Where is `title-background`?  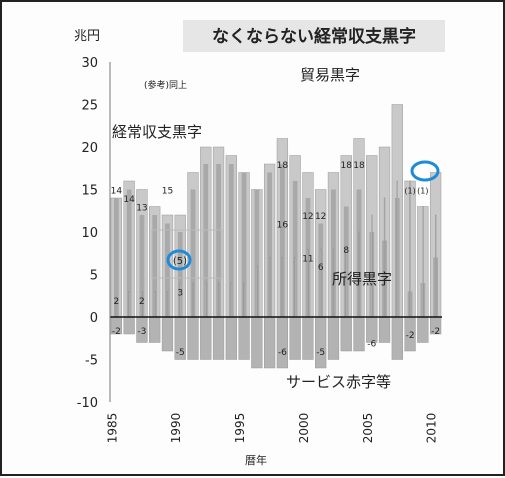
title-background is located at coordinates (314, 36).